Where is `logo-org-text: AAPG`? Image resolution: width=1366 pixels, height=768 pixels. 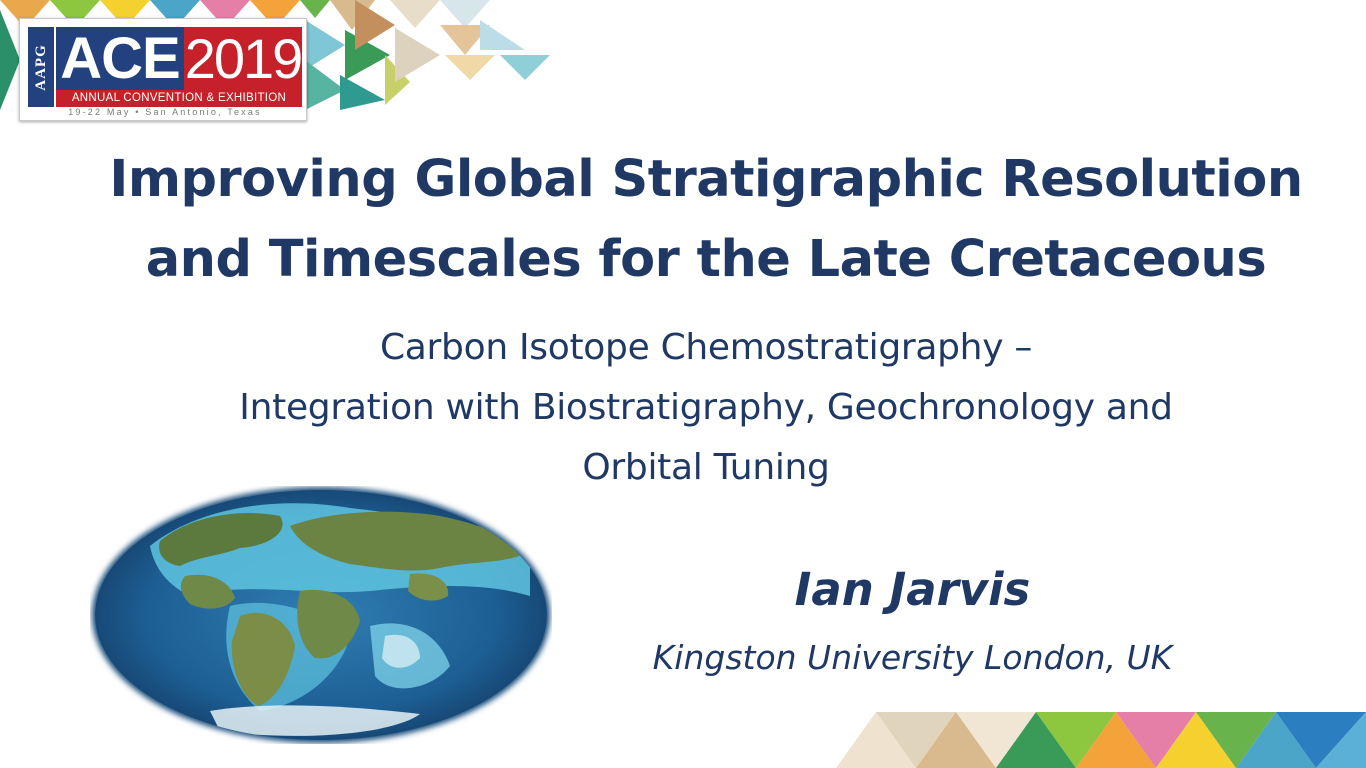
logo-org-text: AAPG is located at coordinates (40, 67).